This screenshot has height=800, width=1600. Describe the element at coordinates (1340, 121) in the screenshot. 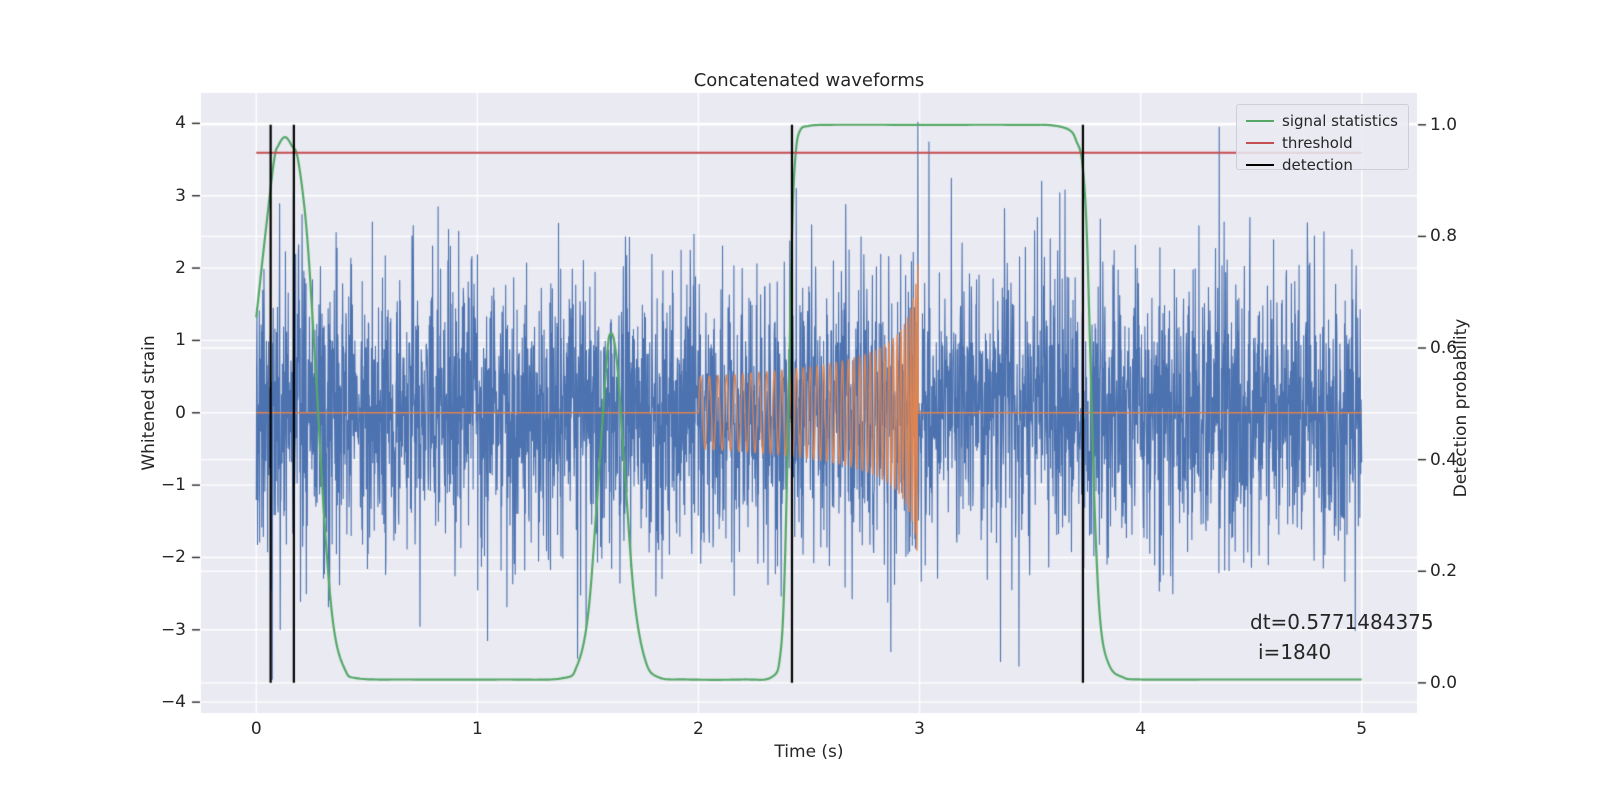

I see `legend-item-label: signal statistics` at that location.